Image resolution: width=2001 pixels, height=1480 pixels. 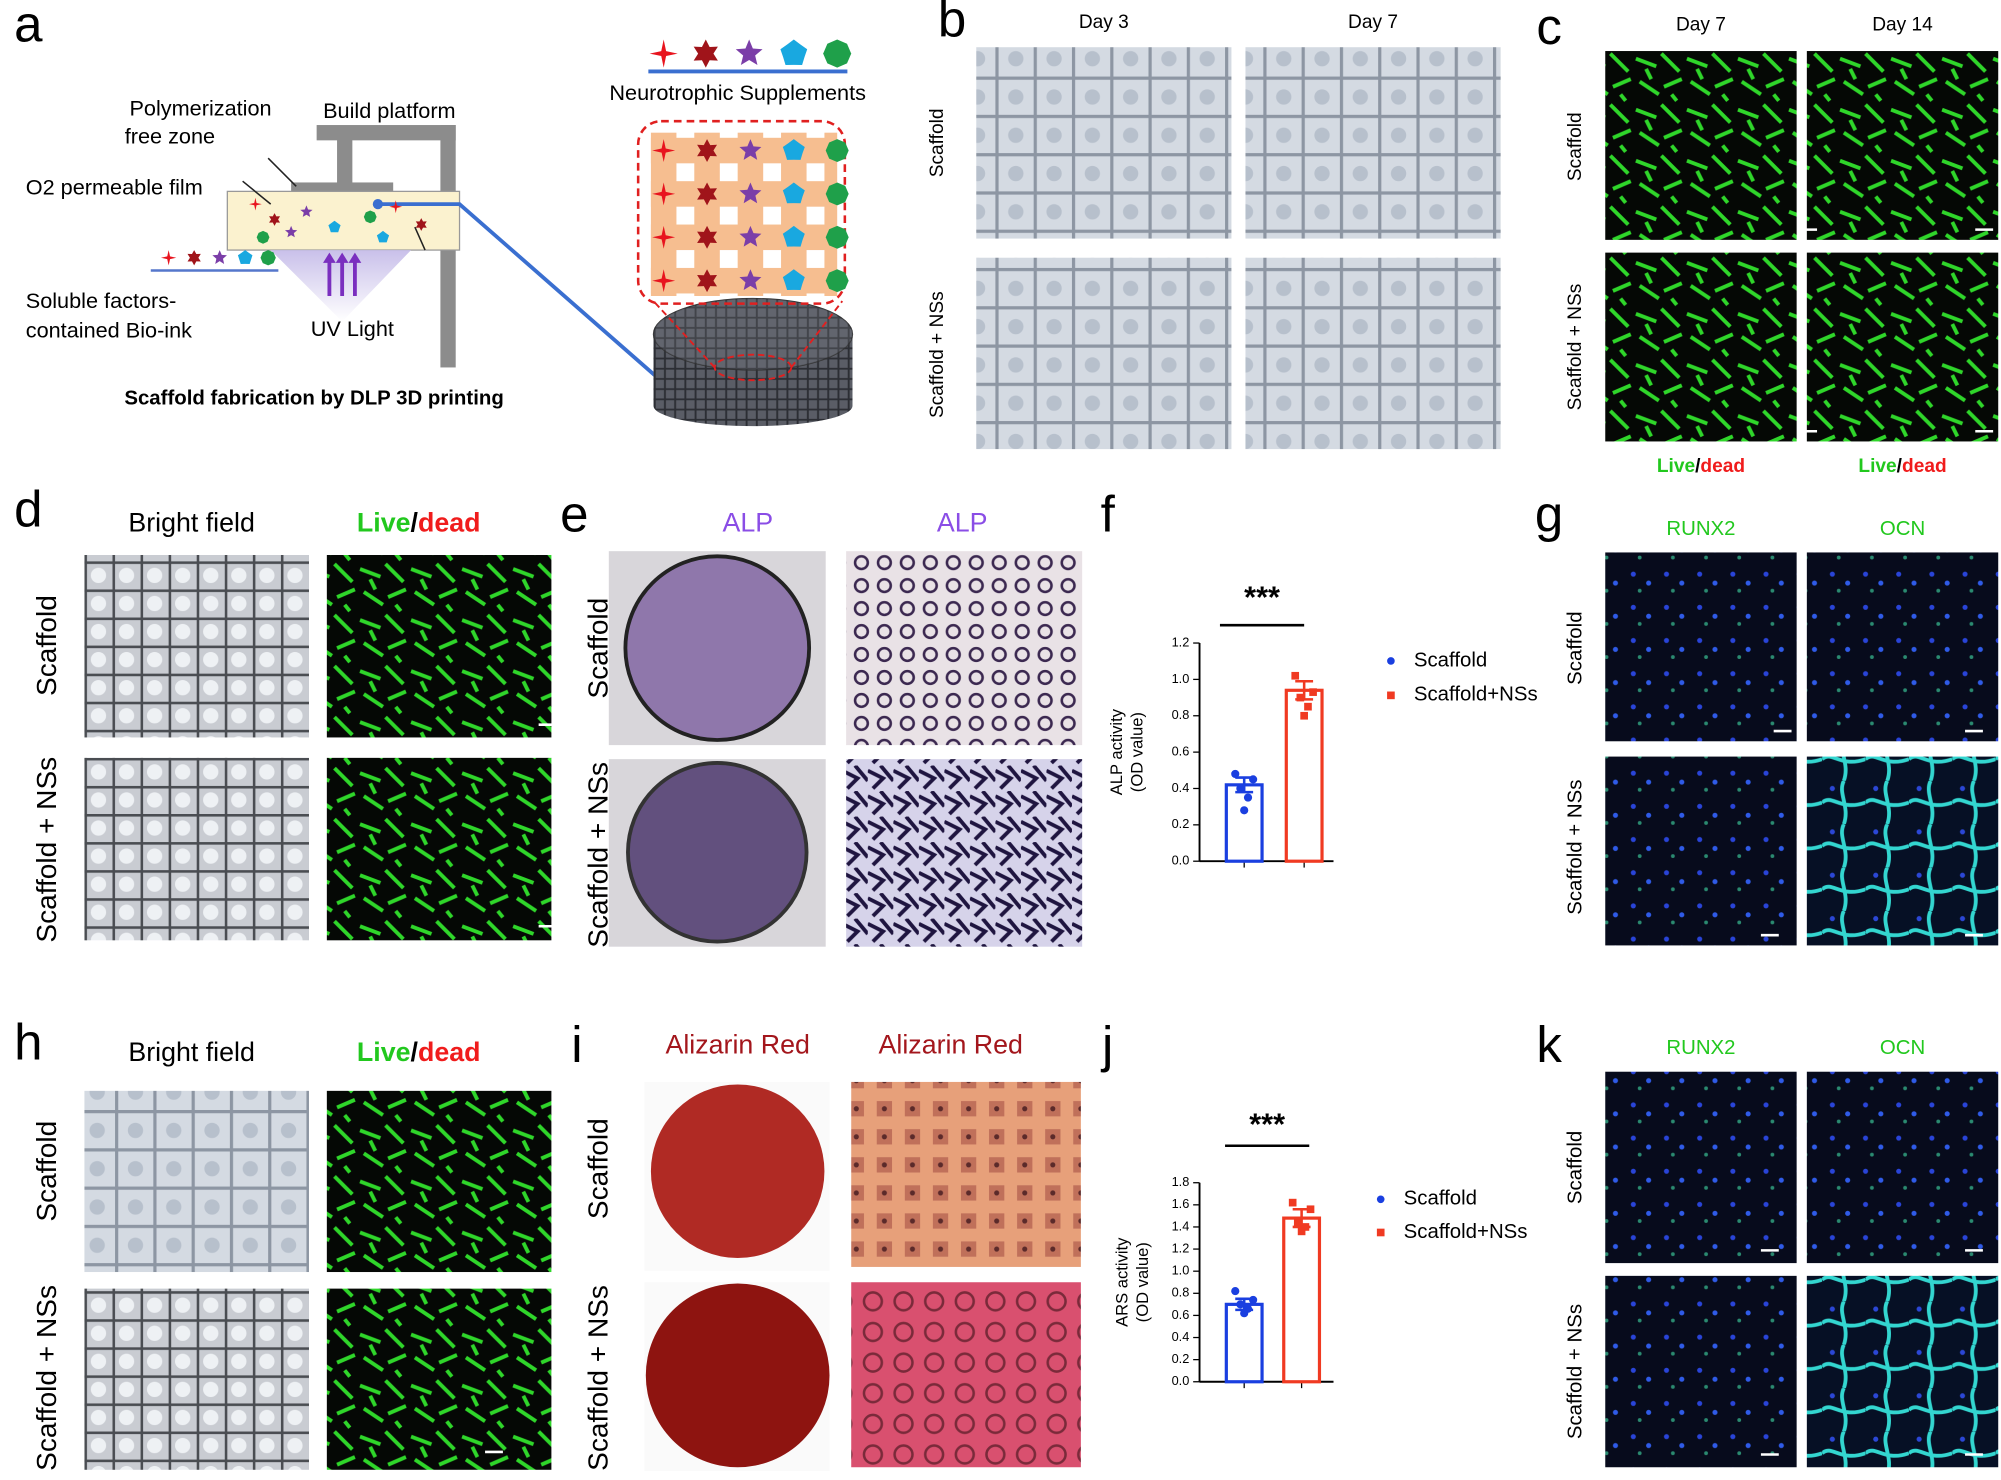 I want to click on label: free zone, so click(x=170, y=136).